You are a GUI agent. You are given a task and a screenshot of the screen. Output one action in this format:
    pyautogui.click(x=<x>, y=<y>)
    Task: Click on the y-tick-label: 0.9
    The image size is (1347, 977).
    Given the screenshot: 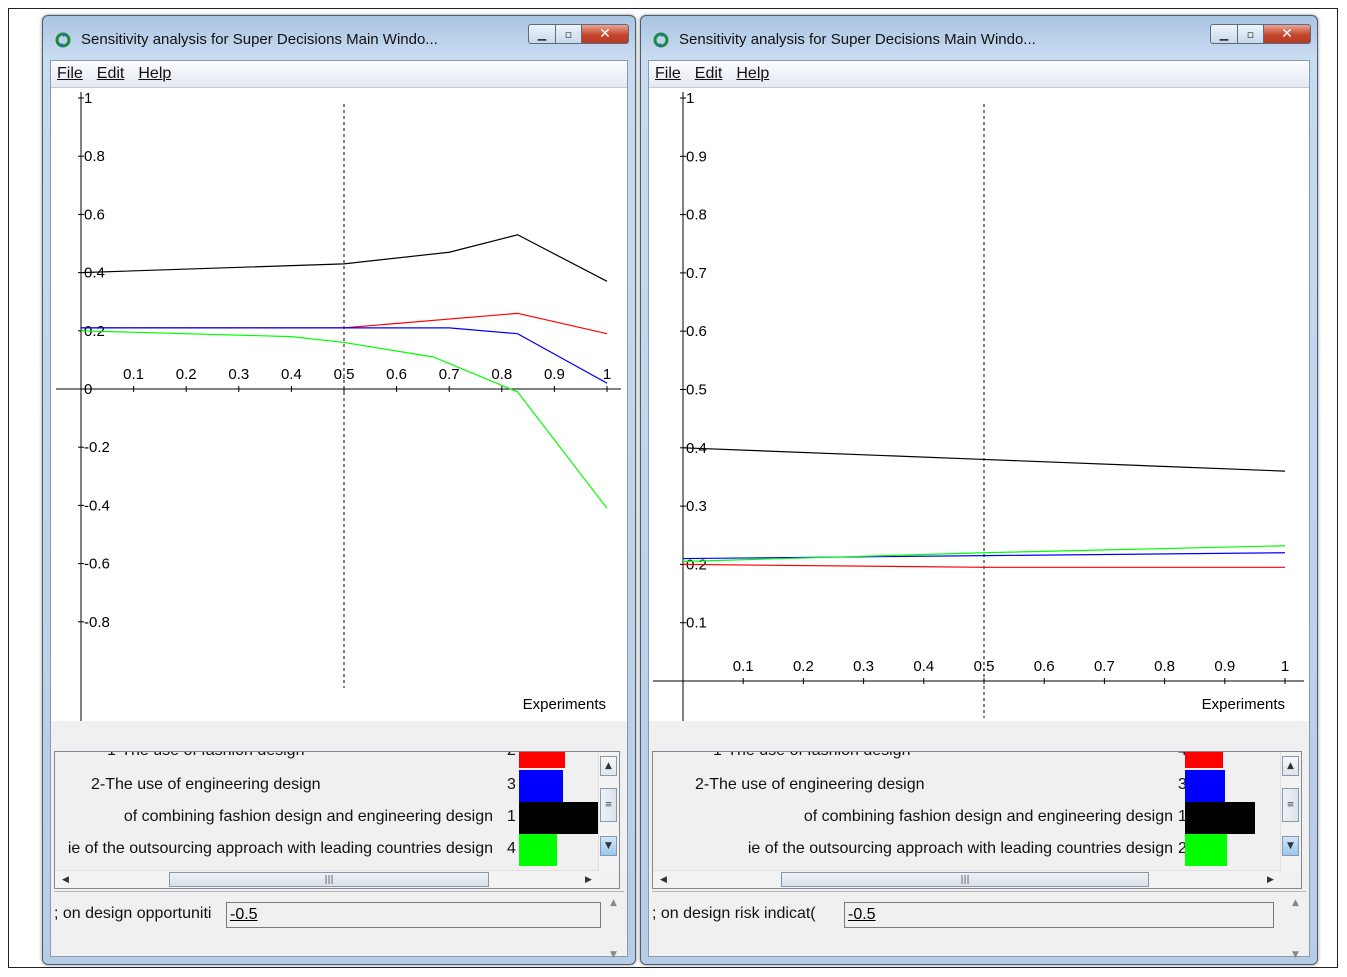 What is the action you would take?
    pyautogui.click(x=696, y=156)
    